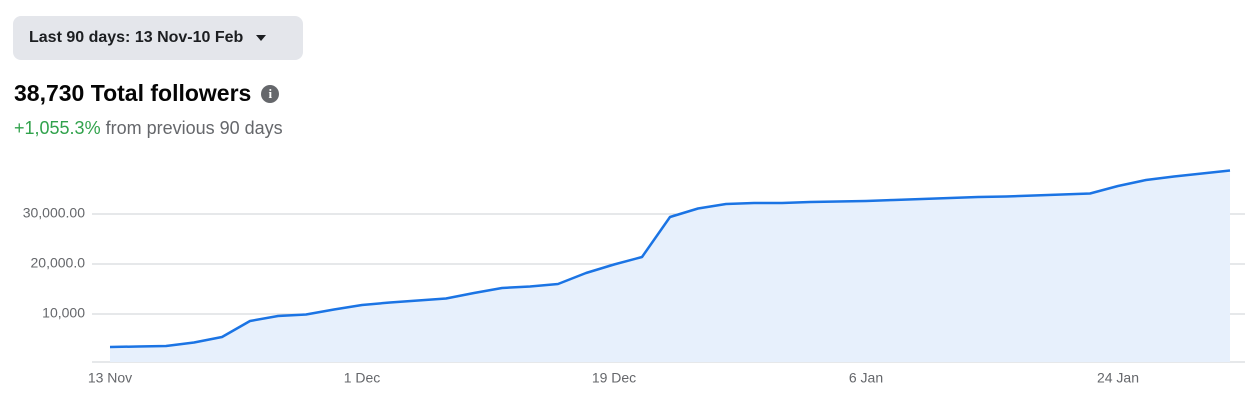  Describe the element at coordinates (54, 213) in the screenshot. I see `y-tick-label: 30,000.00` at that location.